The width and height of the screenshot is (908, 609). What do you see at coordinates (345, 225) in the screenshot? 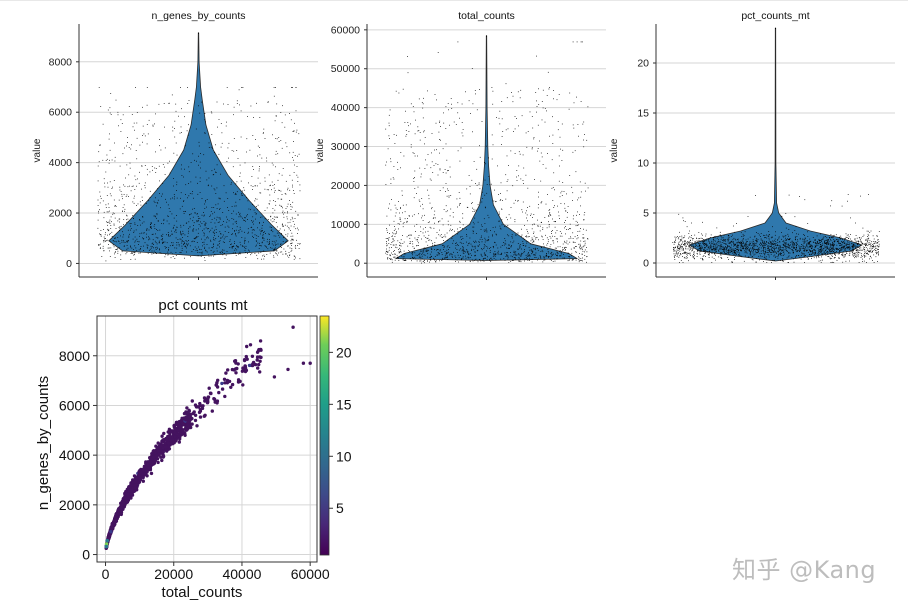
I see `y-tick-label-1: 10000` at bounding box center [345, 225].